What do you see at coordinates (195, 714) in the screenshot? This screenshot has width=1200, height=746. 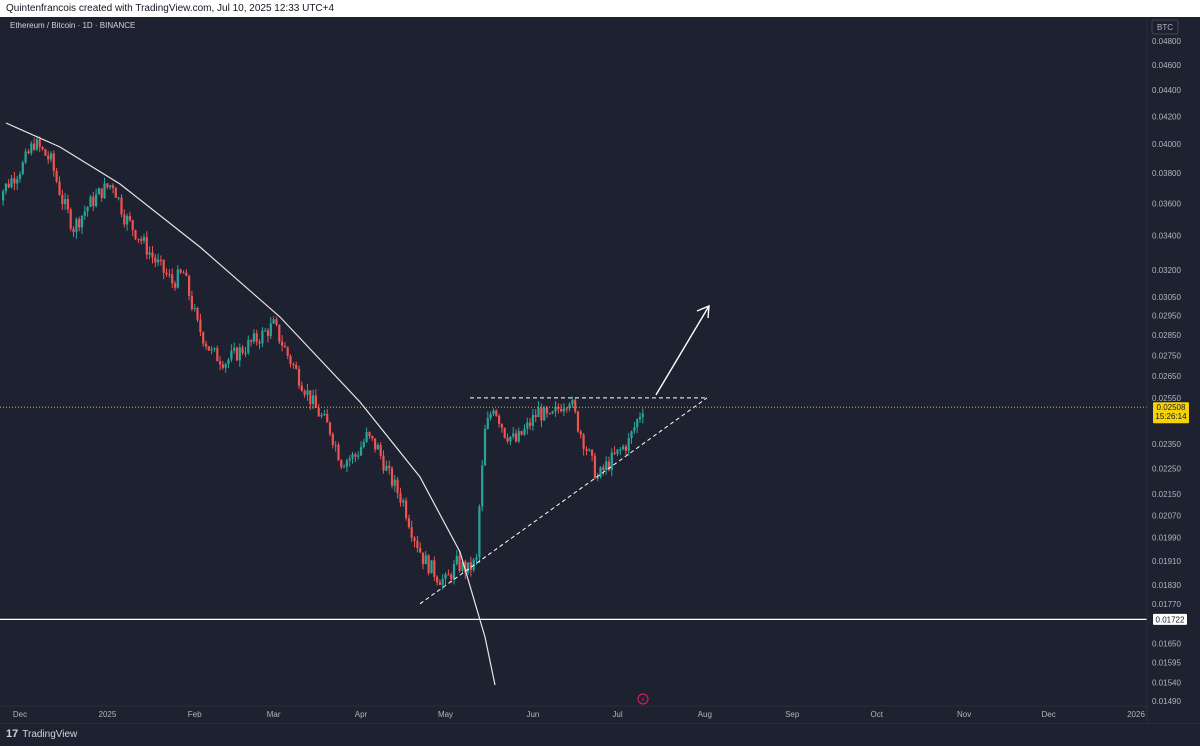 I see `time-tick-label: Feb` at bounding box center [195, 714].